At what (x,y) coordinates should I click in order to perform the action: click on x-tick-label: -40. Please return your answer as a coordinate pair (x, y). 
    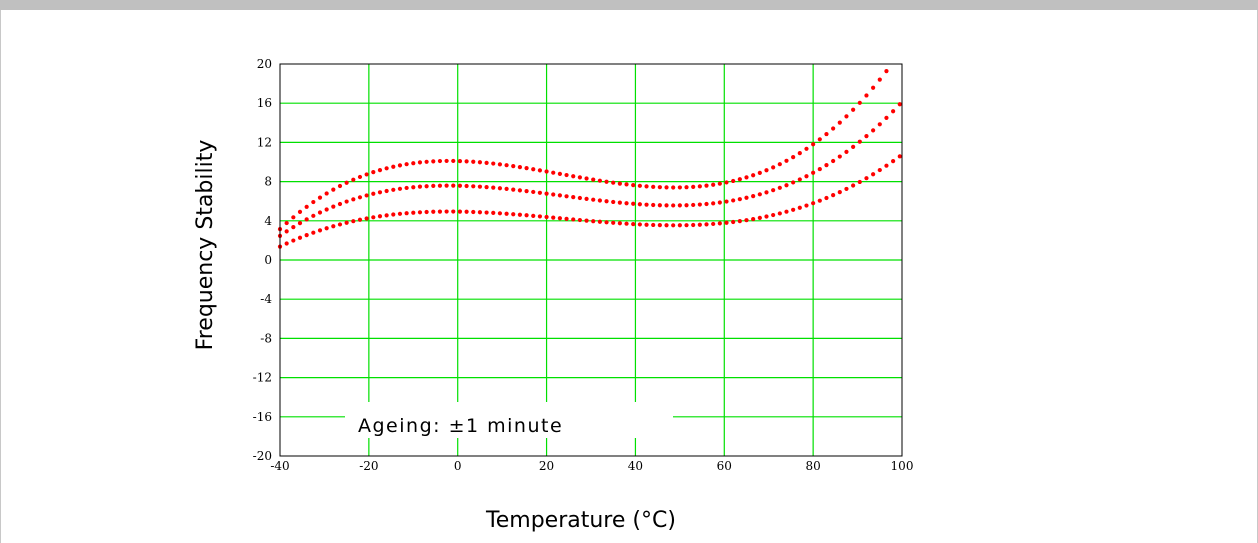
    Looking at the image, I should click on (279, 466).